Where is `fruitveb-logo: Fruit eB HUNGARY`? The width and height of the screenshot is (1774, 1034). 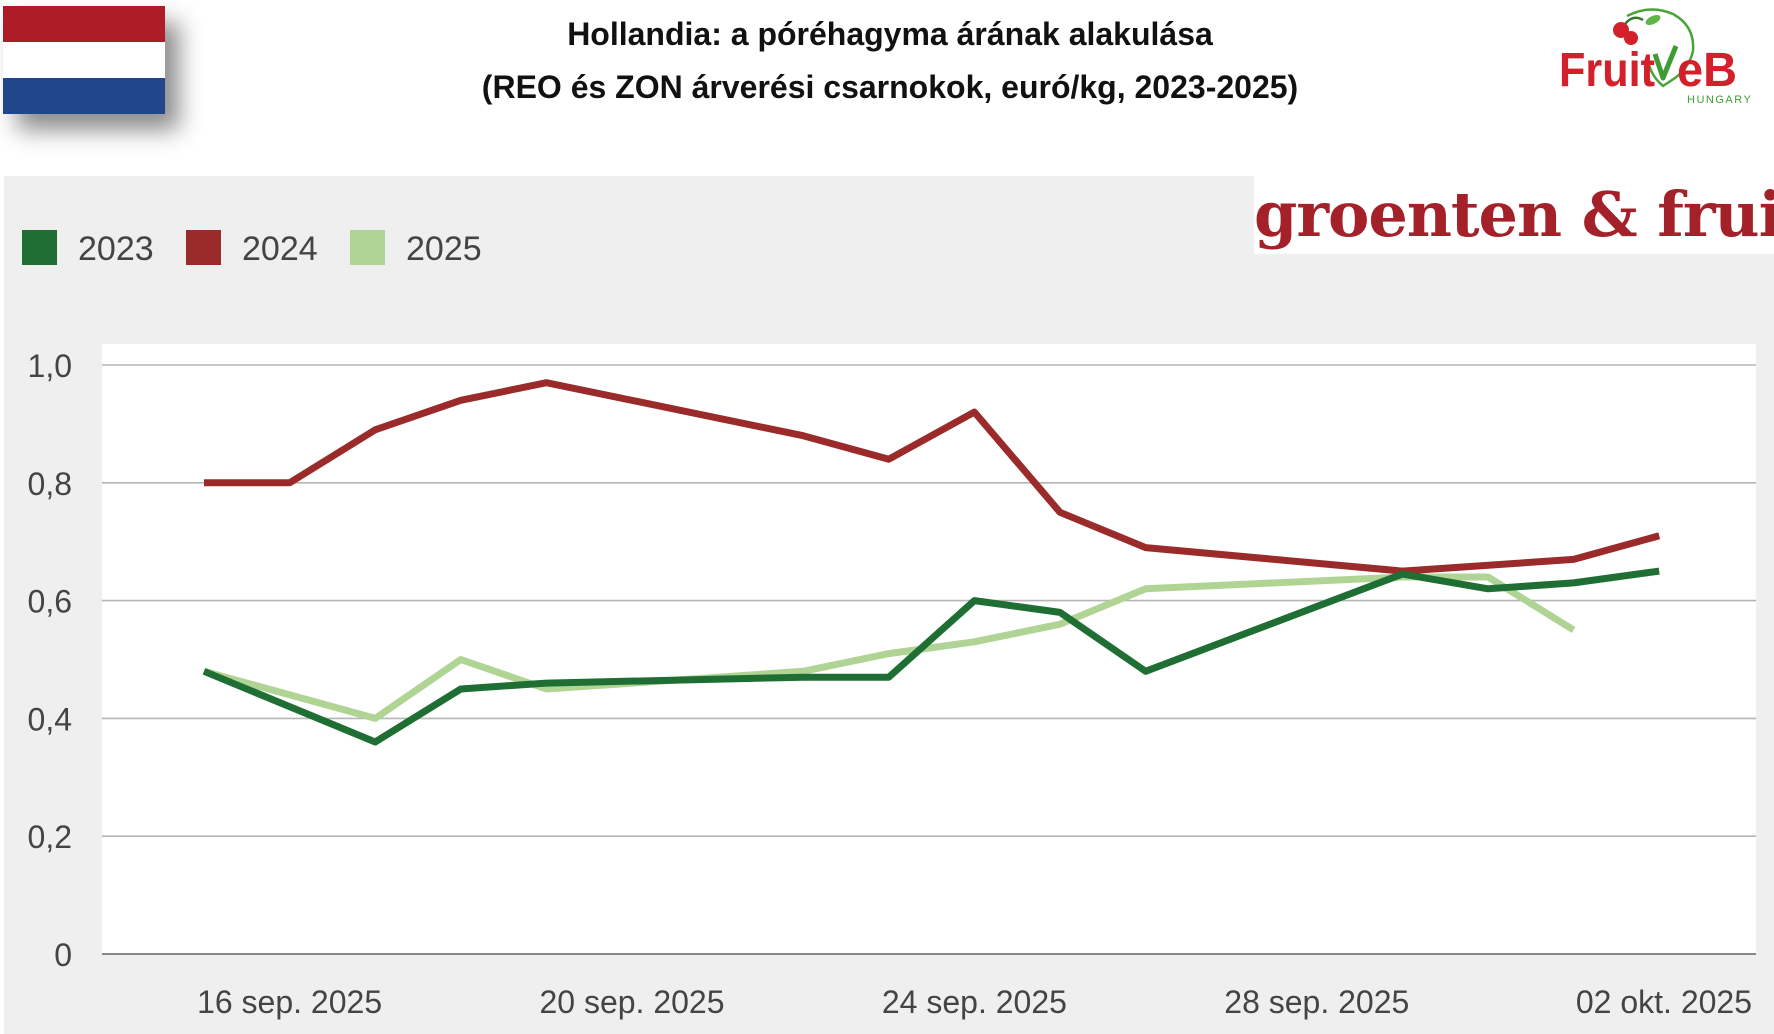 fruitveb-logo: Fruit eB HUNGARY is located at coordinates (1655, 57).